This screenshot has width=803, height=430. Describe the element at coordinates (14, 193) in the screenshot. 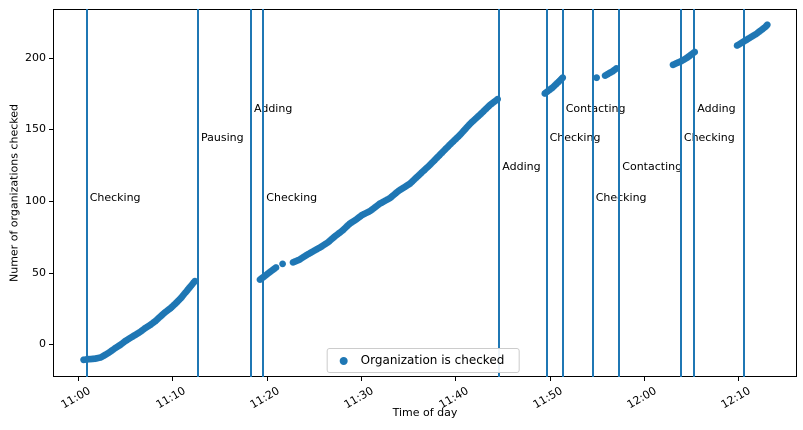

I see `y-axis-title: Numer of organizations checked` at that location.